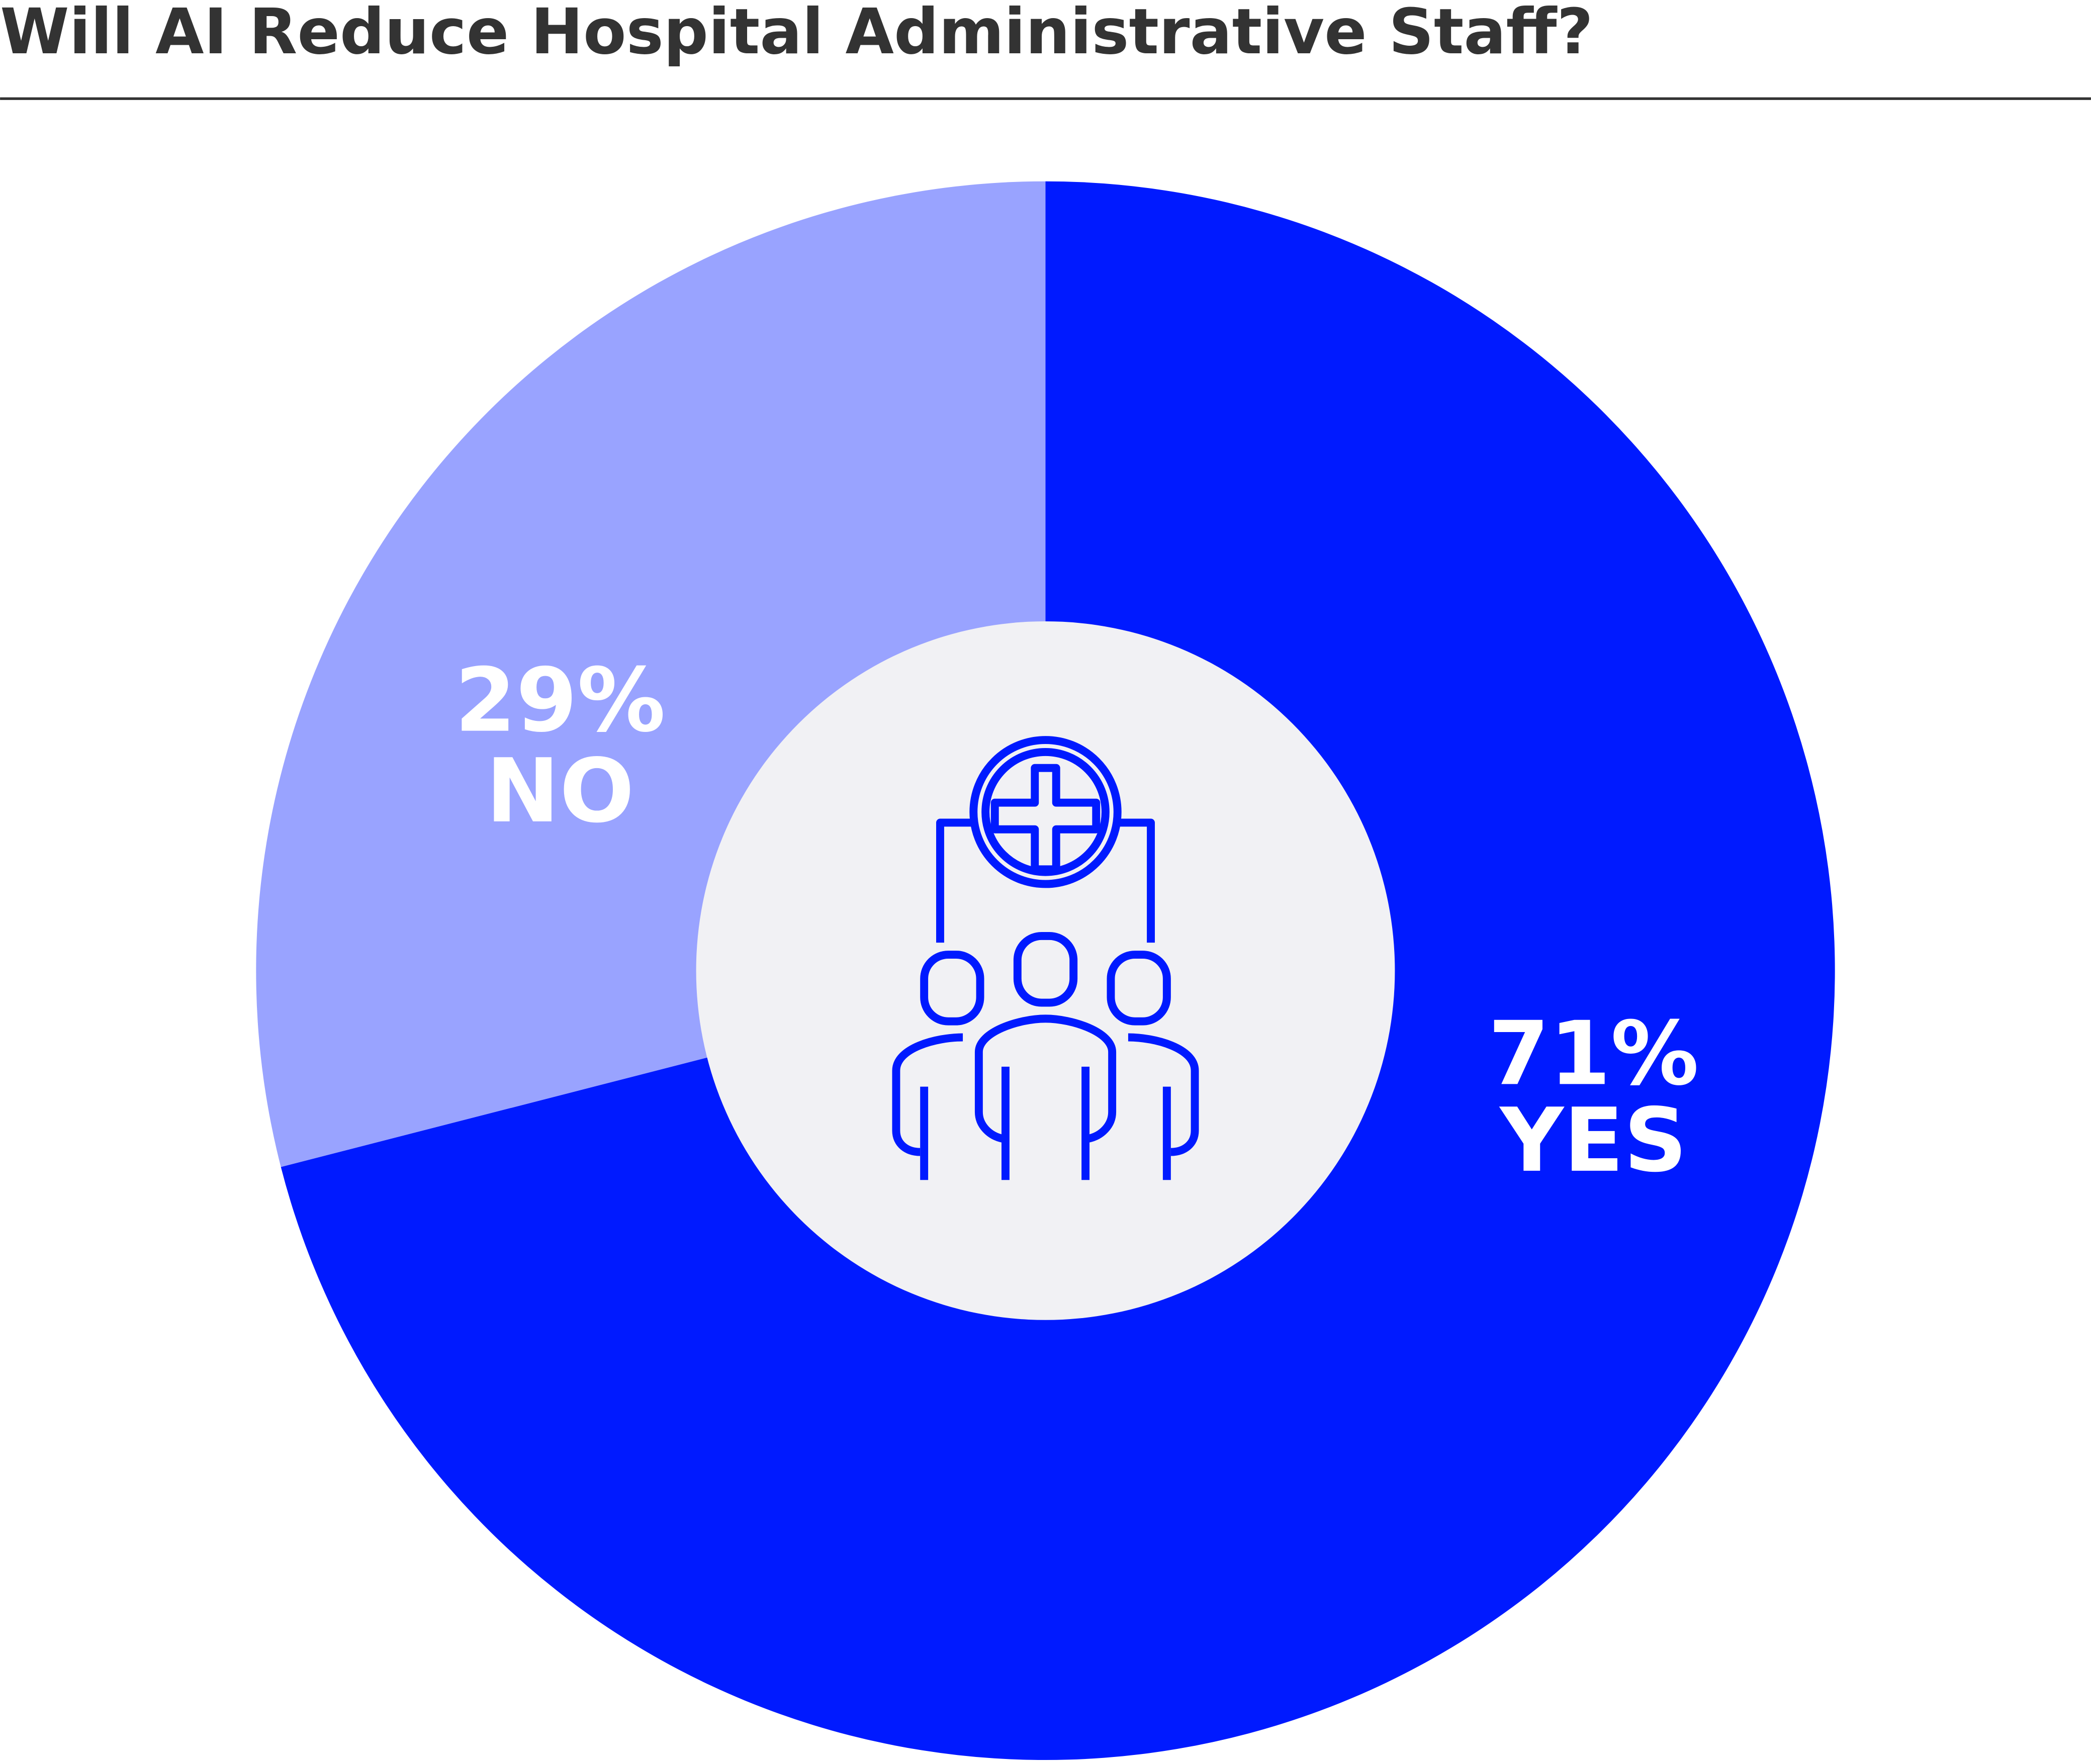  Describe the element at coordinates (560, 701) in the screenshot. I see `value-label: 29%` at that location.